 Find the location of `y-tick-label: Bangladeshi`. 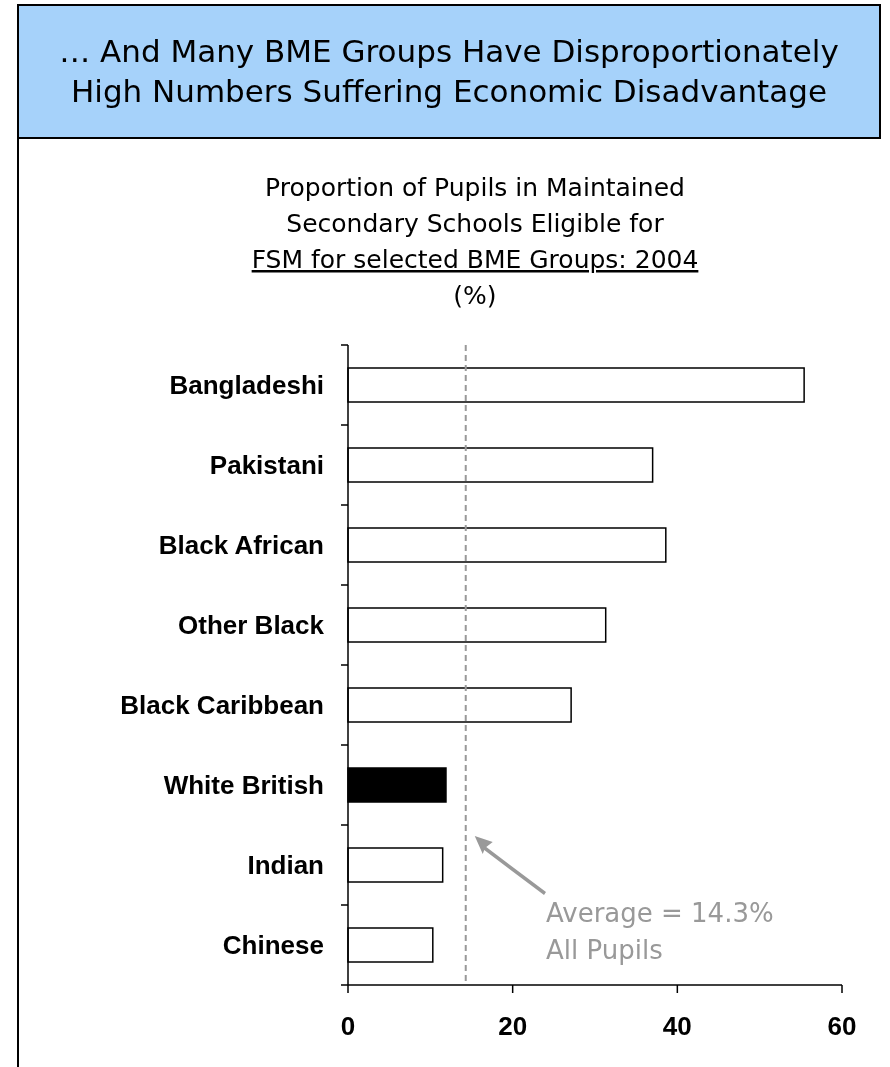

y-tick-label: Bangladeshi is located at coordinates (246, 385).